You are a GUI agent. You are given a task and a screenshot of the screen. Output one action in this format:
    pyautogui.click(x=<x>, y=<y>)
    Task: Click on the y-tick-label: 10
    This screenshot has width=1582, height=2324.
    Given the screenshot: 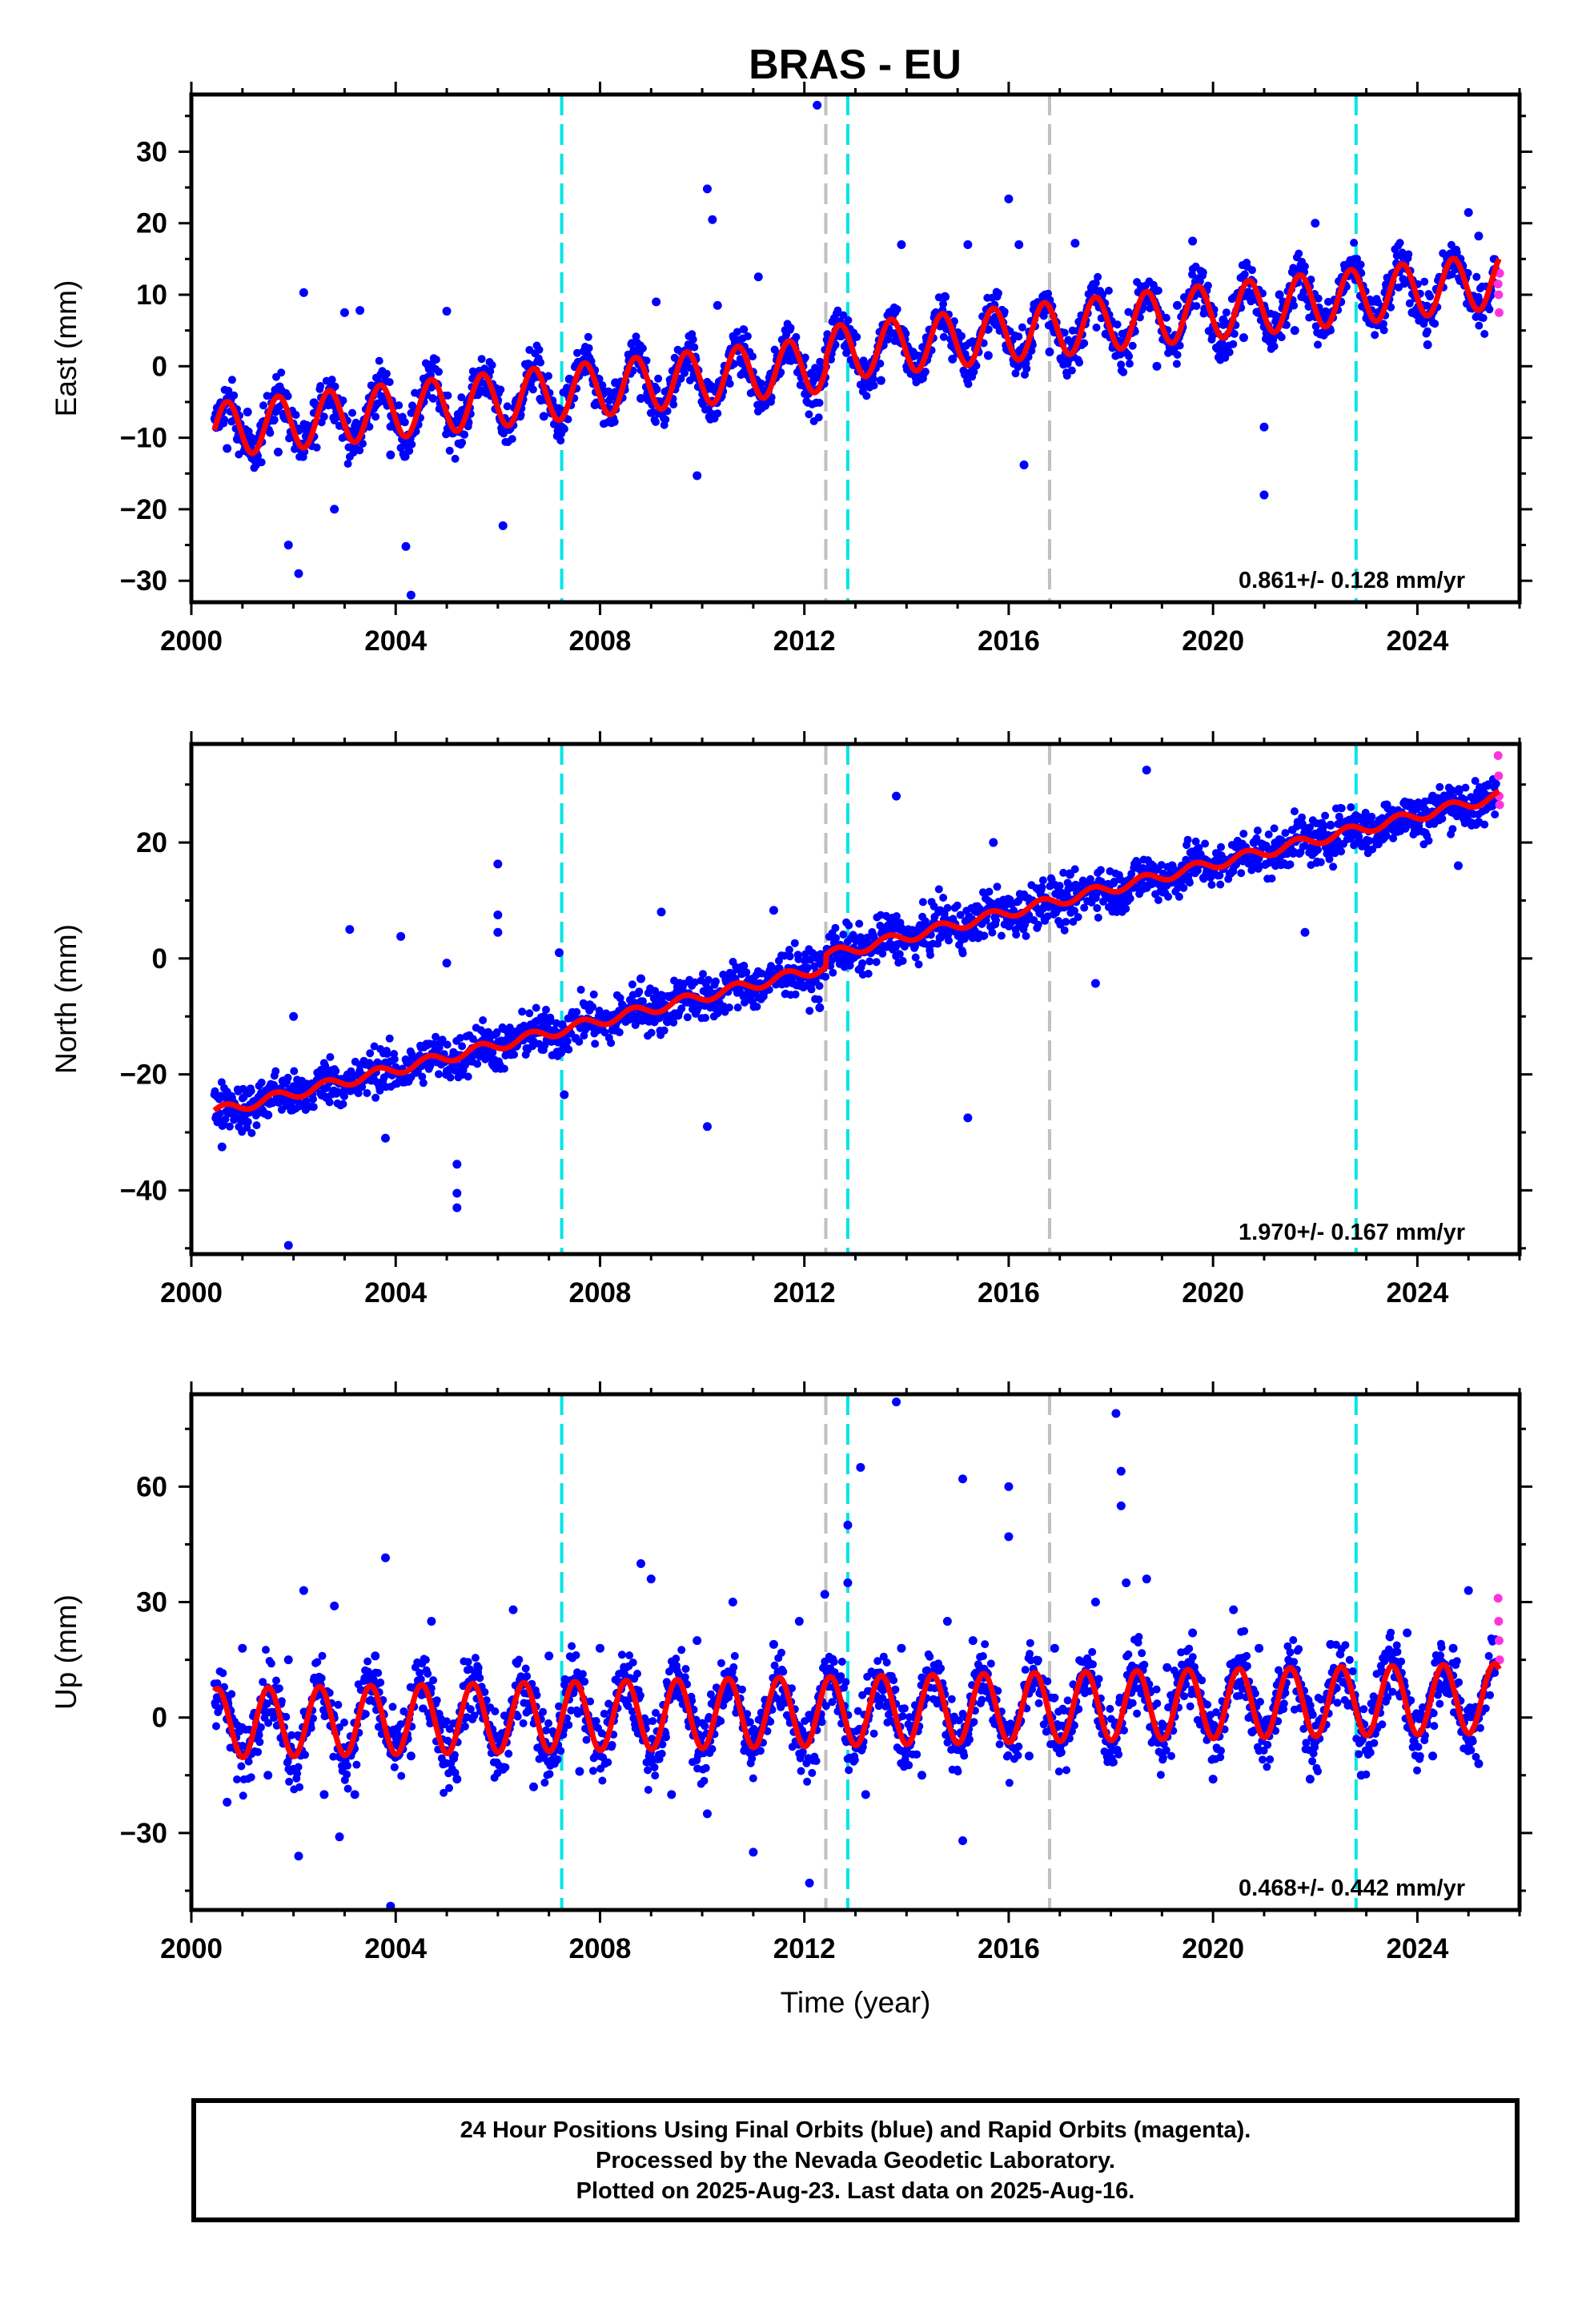 What is the action you would take?
    pyautogui.click(x=151, y=295)
    